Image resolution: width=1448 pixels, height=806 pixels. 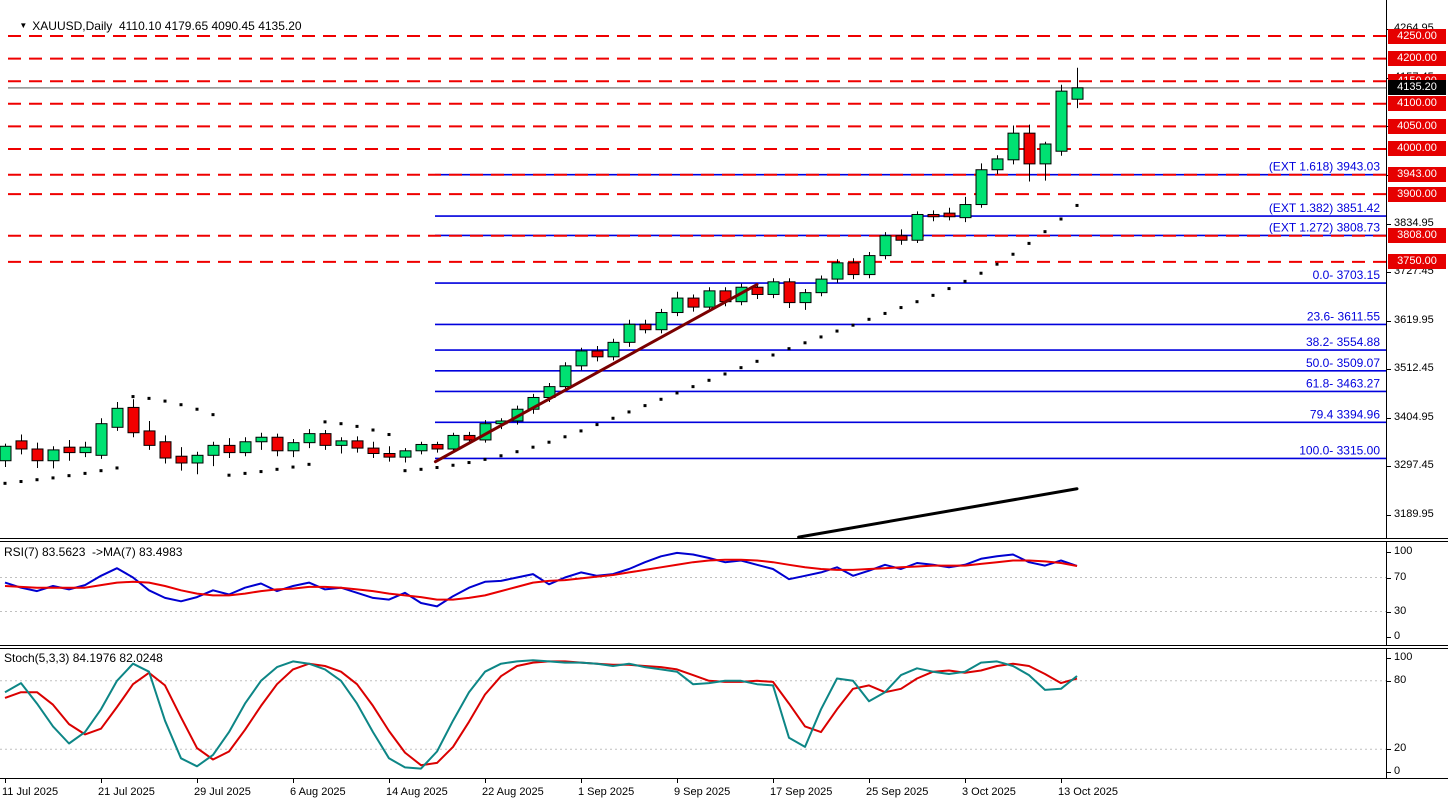 What do you see at coordinates (1397, 771) in the screenshot?
I see `stoch-tick-label: 0` at bounding box center [1397, 771].